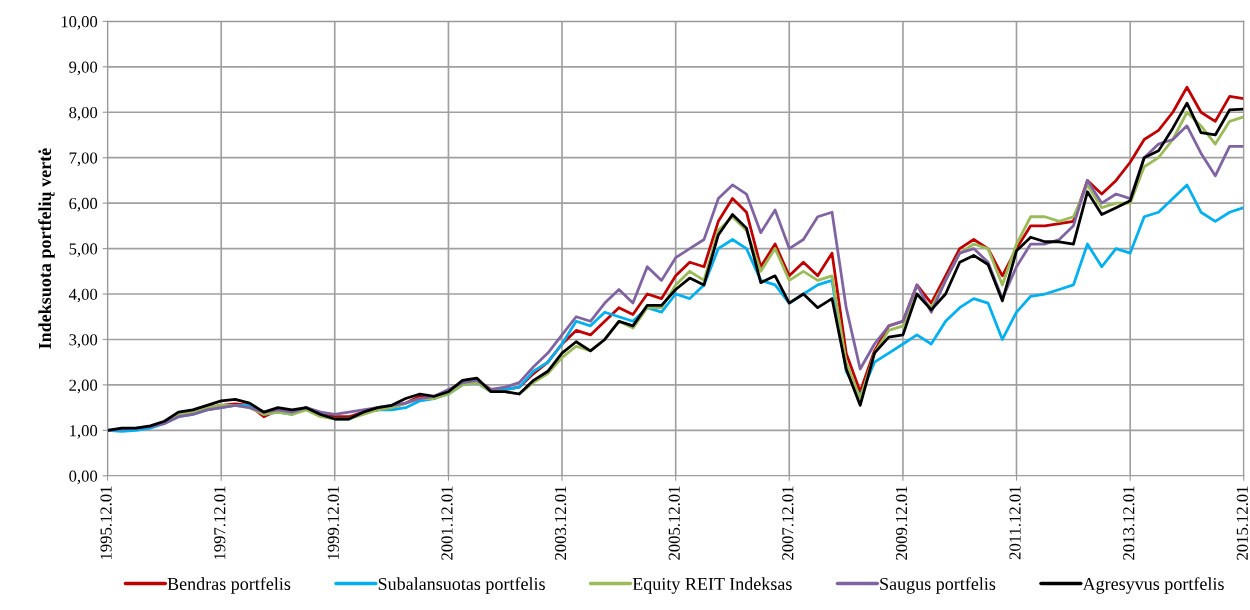  I want to click on y-tick-label: 7,00, so click(83, 159).